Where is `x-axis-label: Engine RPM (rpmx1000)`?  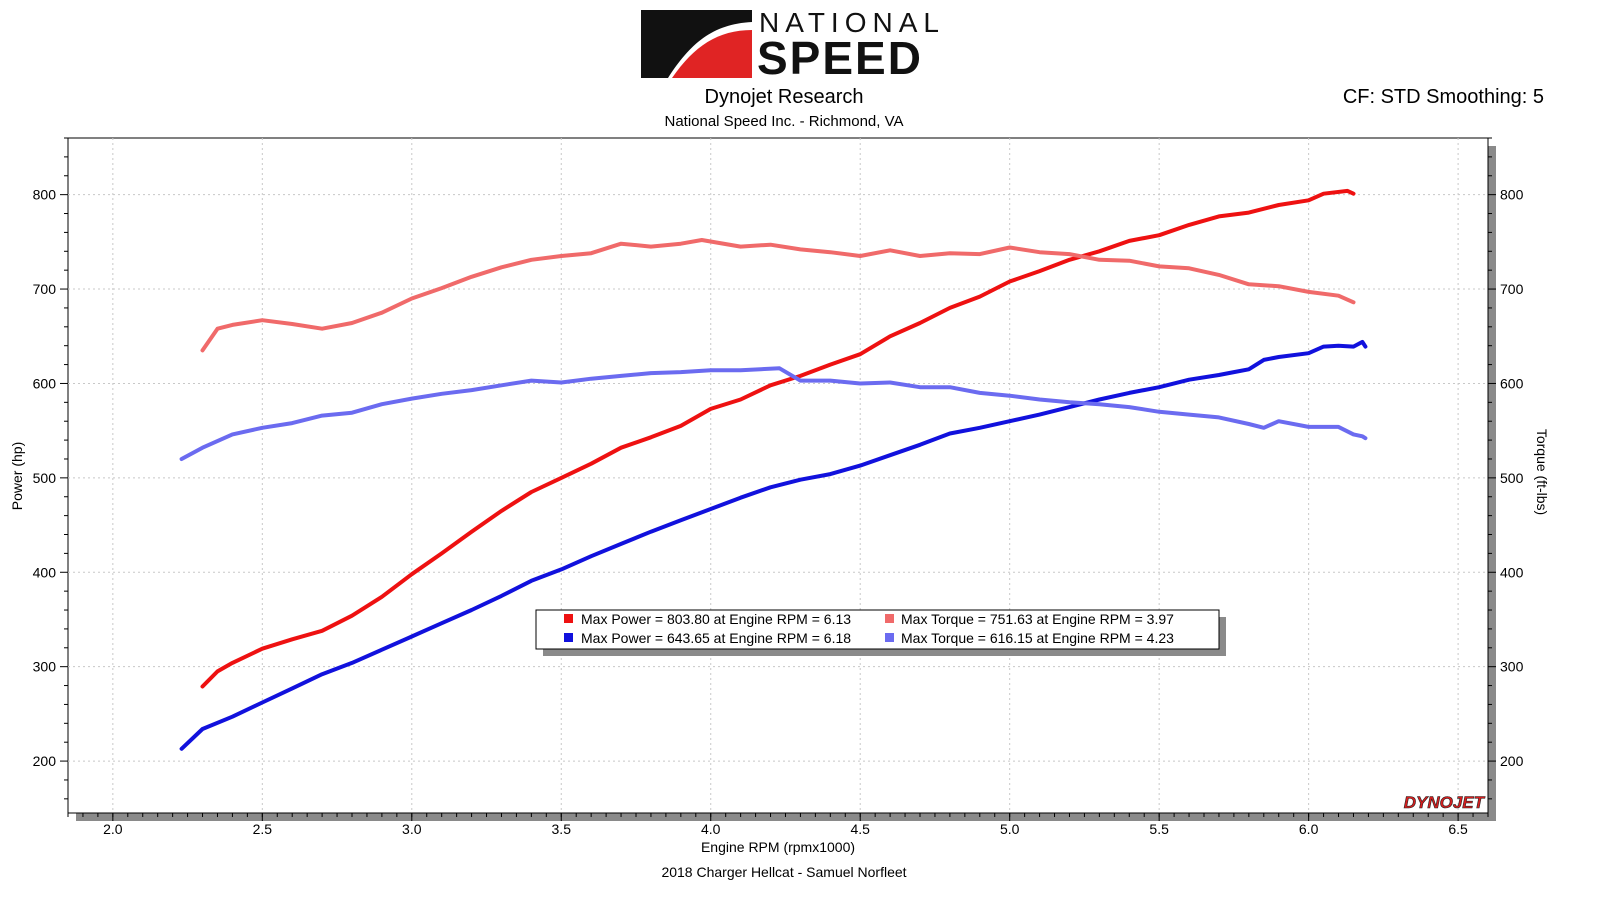
x-axis-label: Engine RPM (rpmx1000) is located at coordinates (778, 847).